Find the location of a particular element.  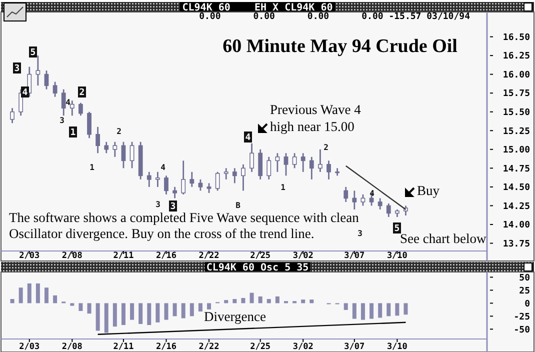

x-tick-label: 2/22 is located at coordinates (209, 347).